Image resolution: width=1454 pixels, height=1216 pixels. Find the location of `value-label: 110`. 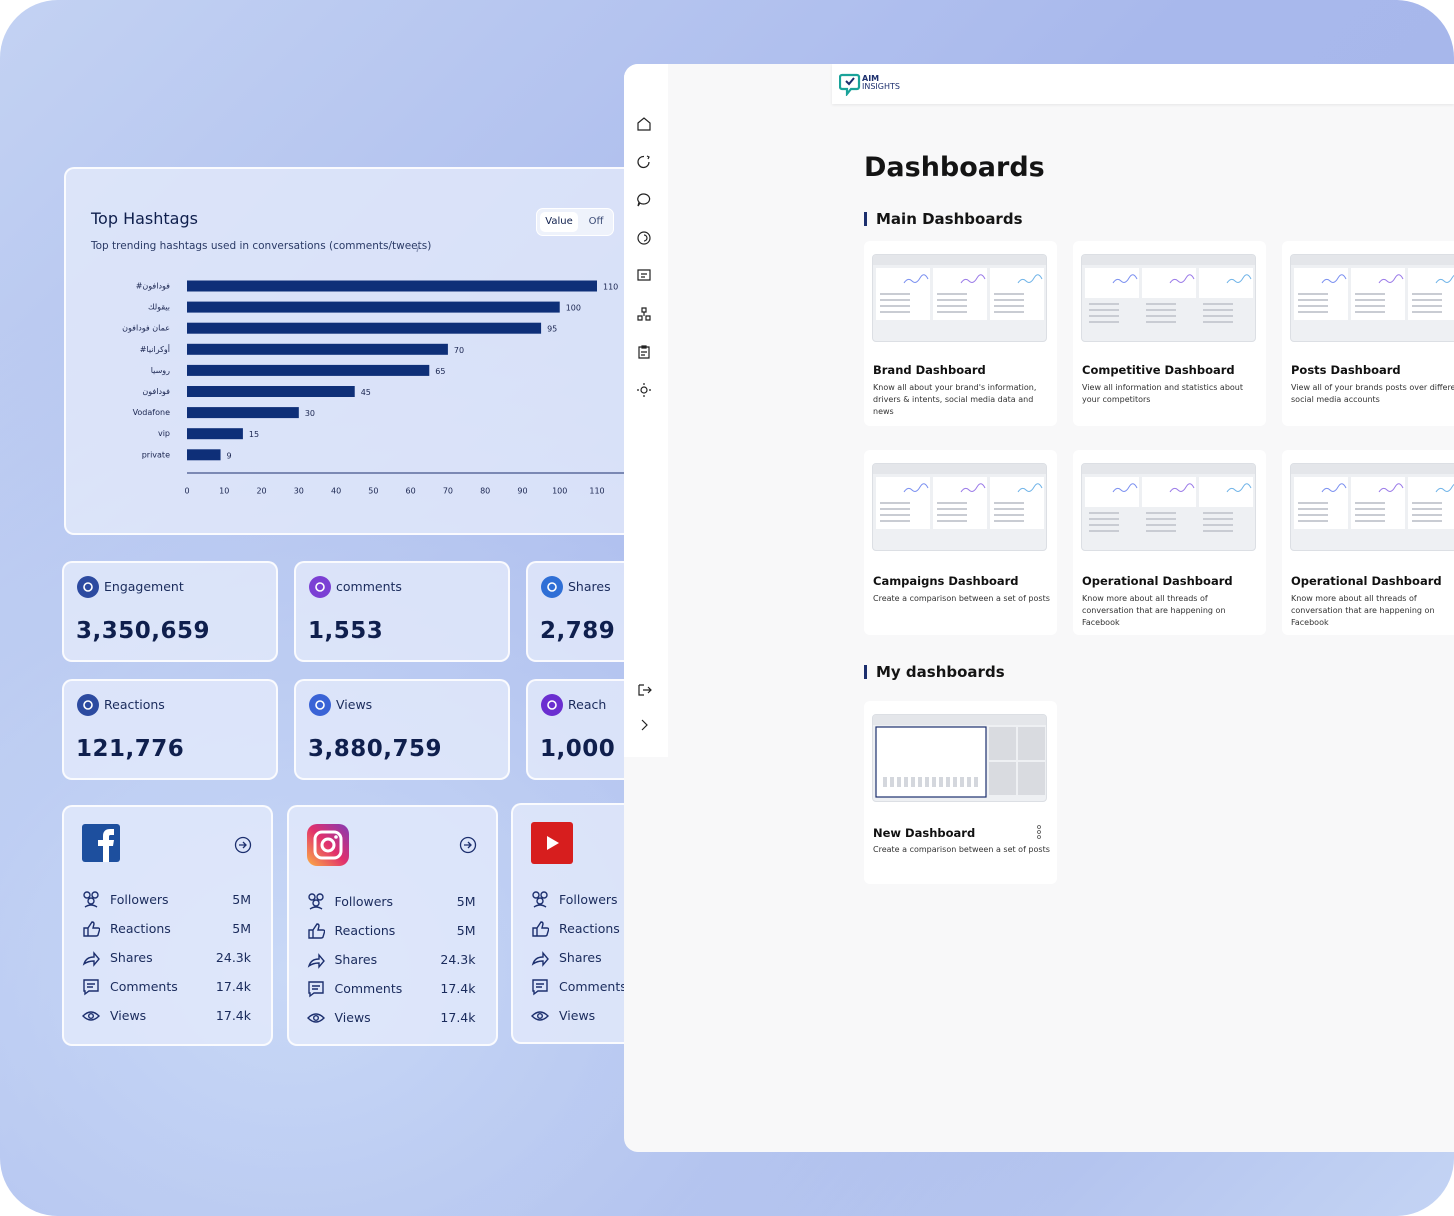

value-label: 110 is located at coordinates (610, 287).